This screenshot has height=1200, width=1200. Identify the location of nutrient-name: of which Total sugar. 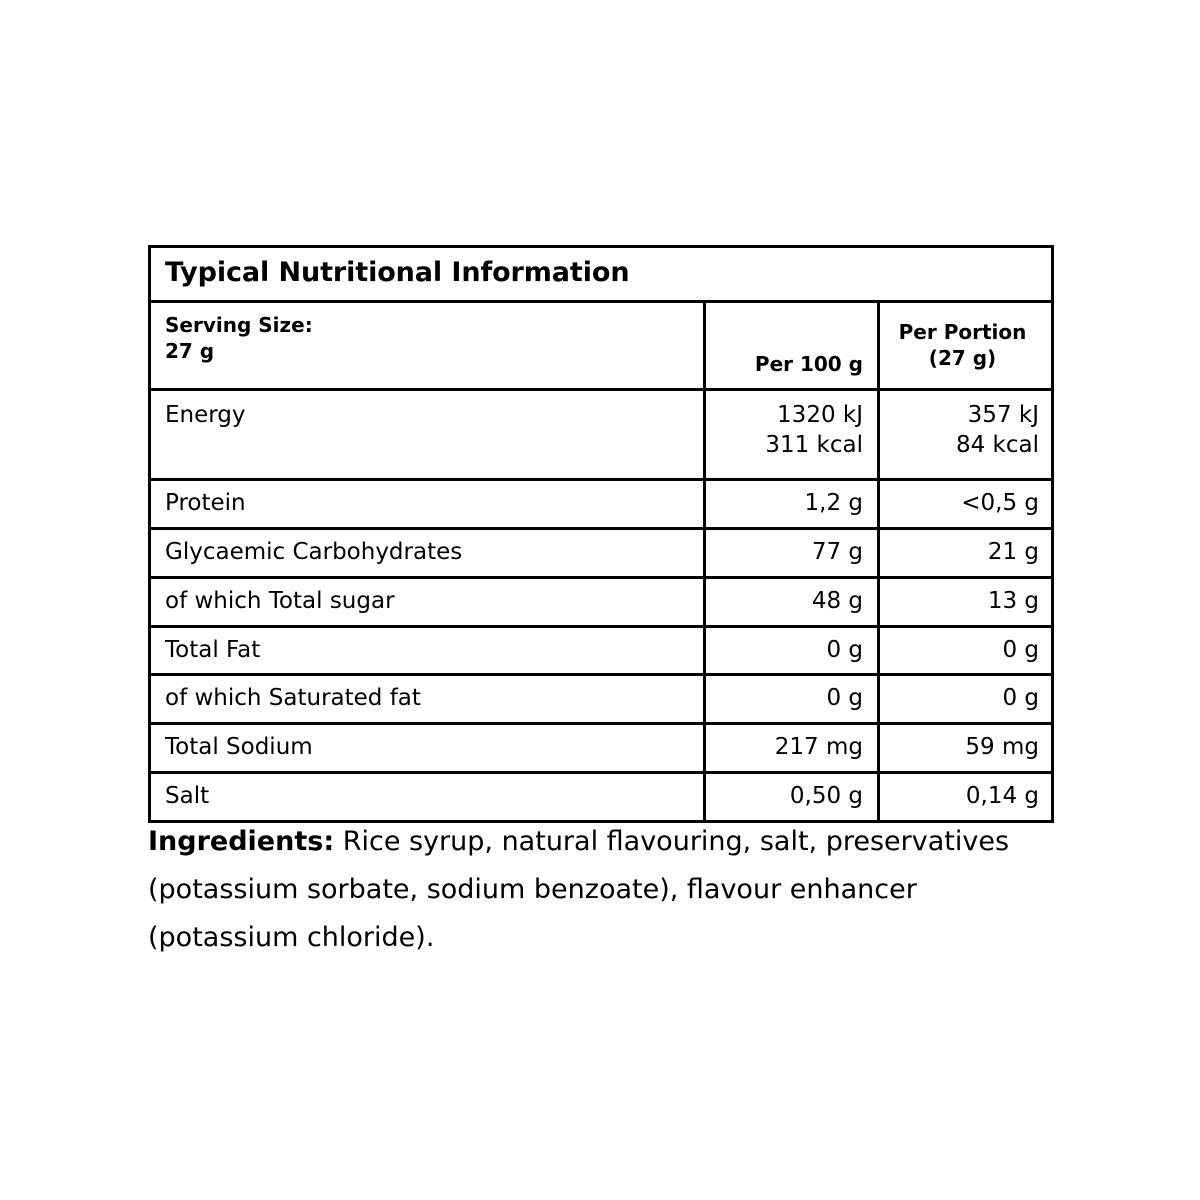
(428, 601).